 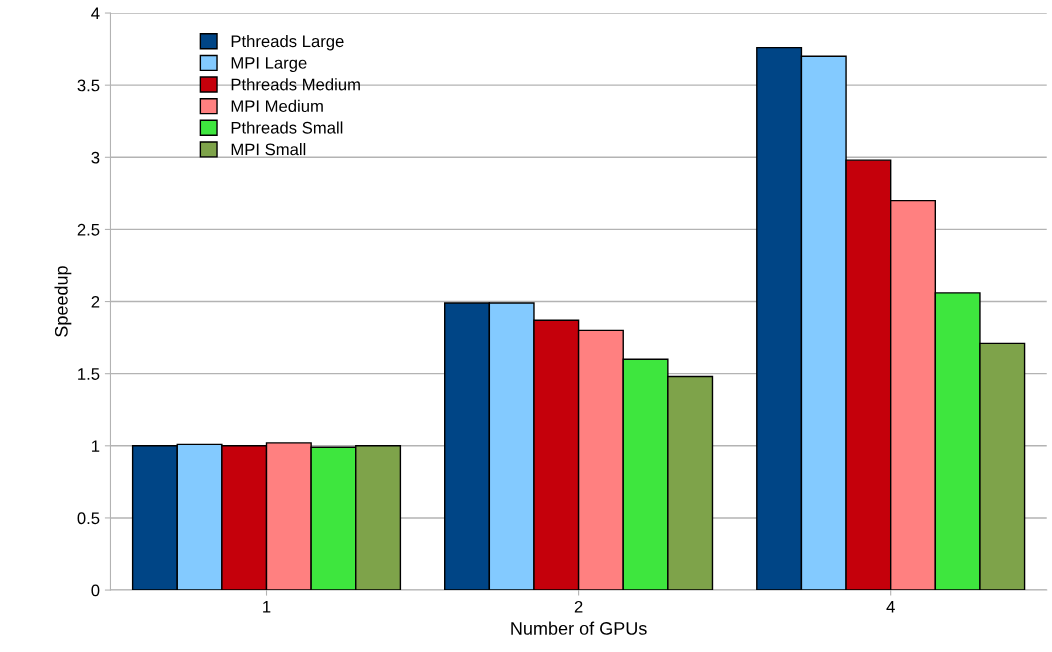 I want to click on legend-label: Pthreads Small, so click(x=287, y=127).